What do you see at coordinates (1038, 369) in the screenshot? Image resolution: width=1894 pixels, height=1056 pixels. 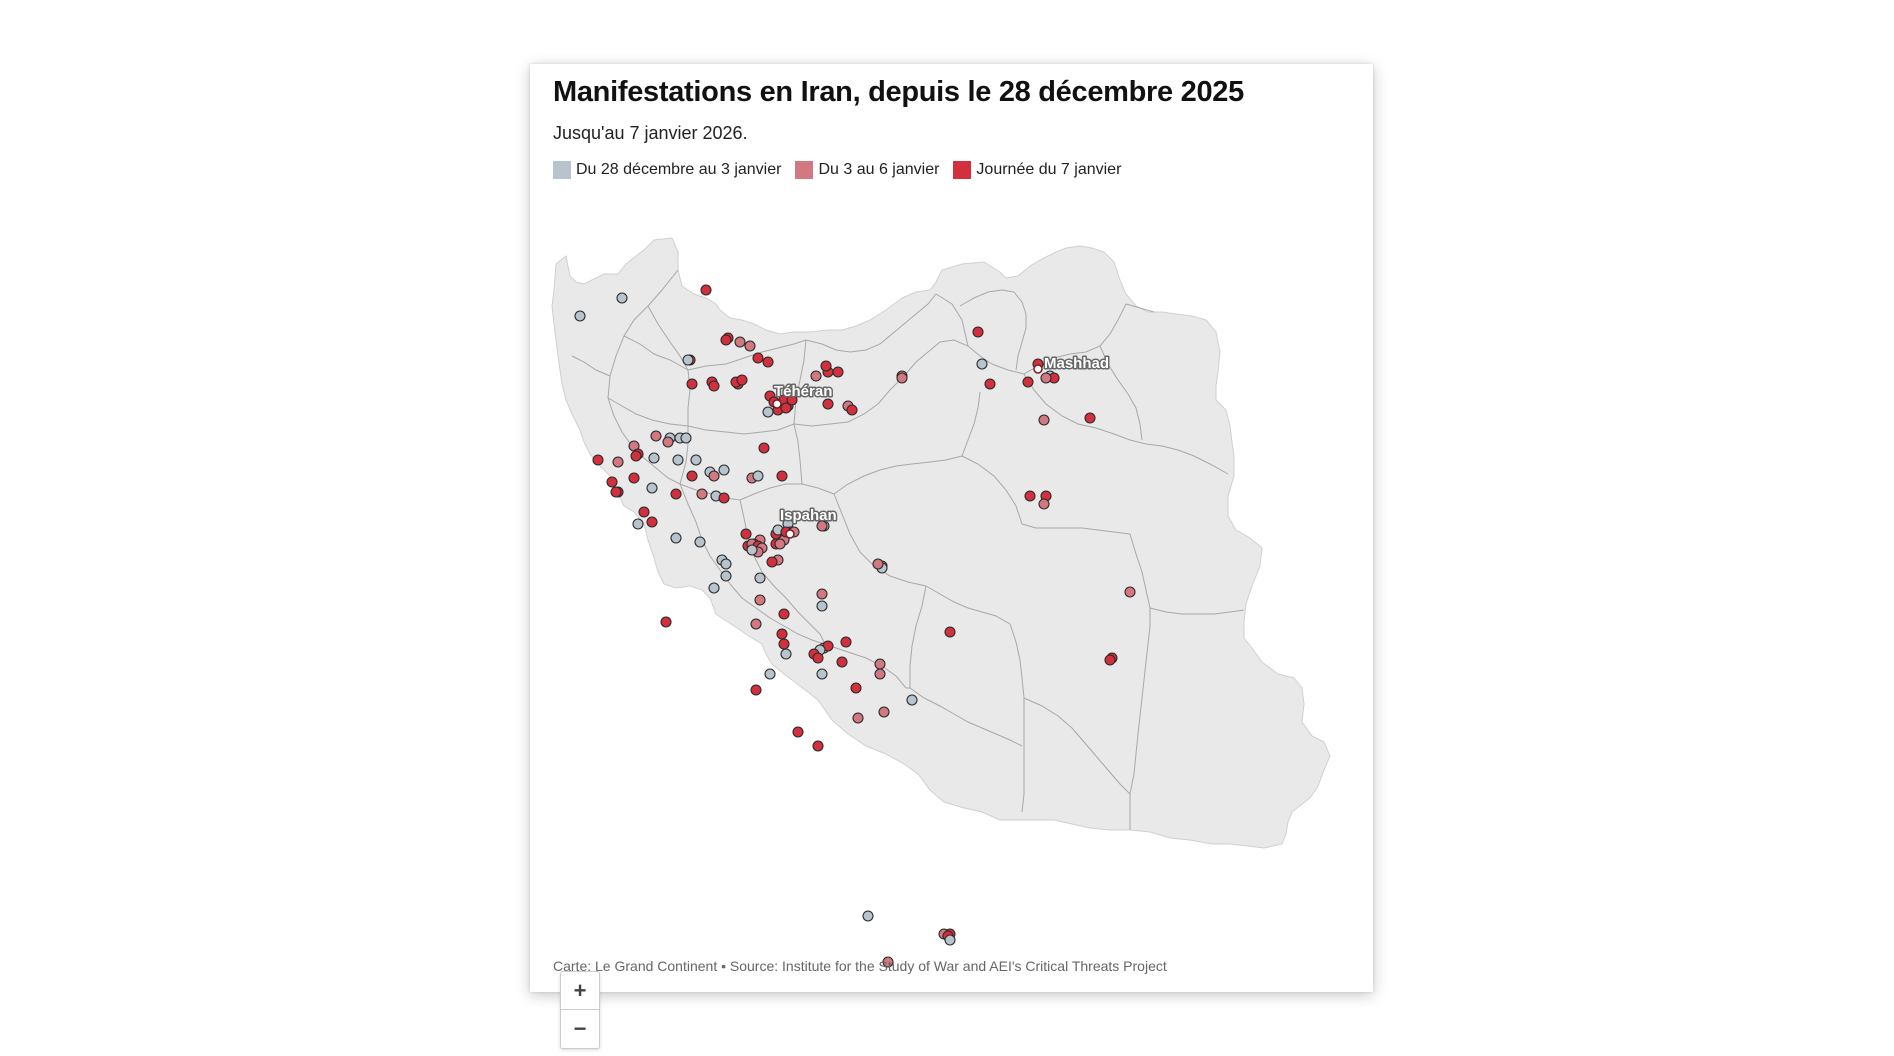 I see `city-marker-mashhad` at bounding box center [1038, 369].